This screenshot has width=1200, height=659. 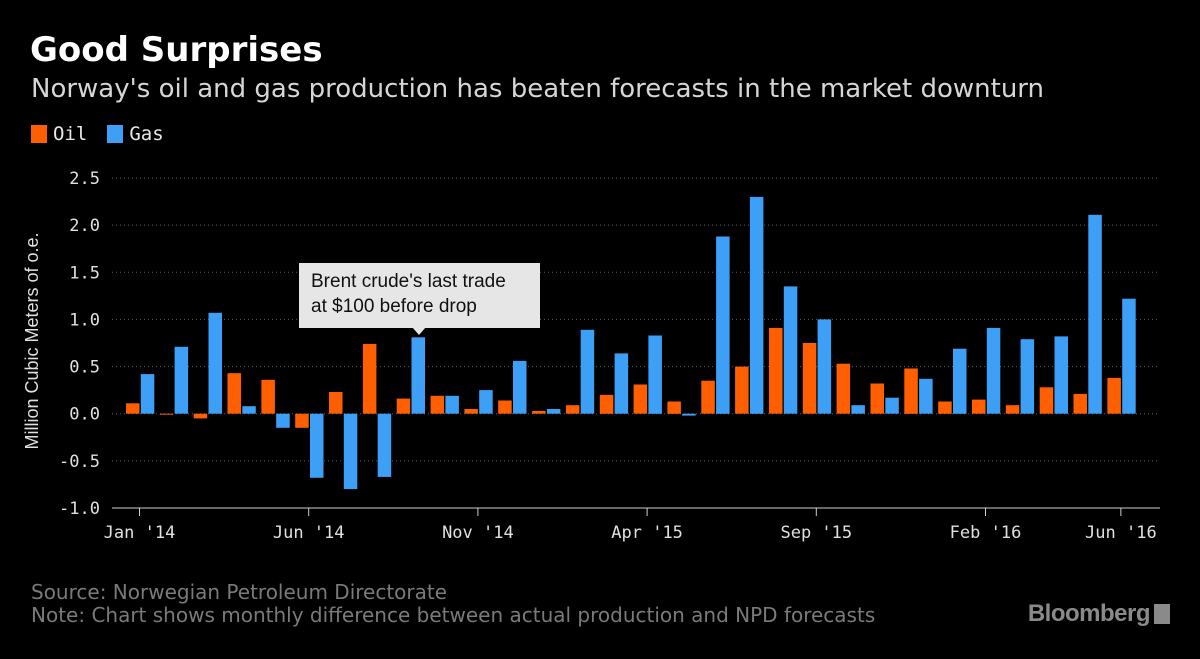 I want to click on legend: Oil Gas, so click(x=107, y=134).